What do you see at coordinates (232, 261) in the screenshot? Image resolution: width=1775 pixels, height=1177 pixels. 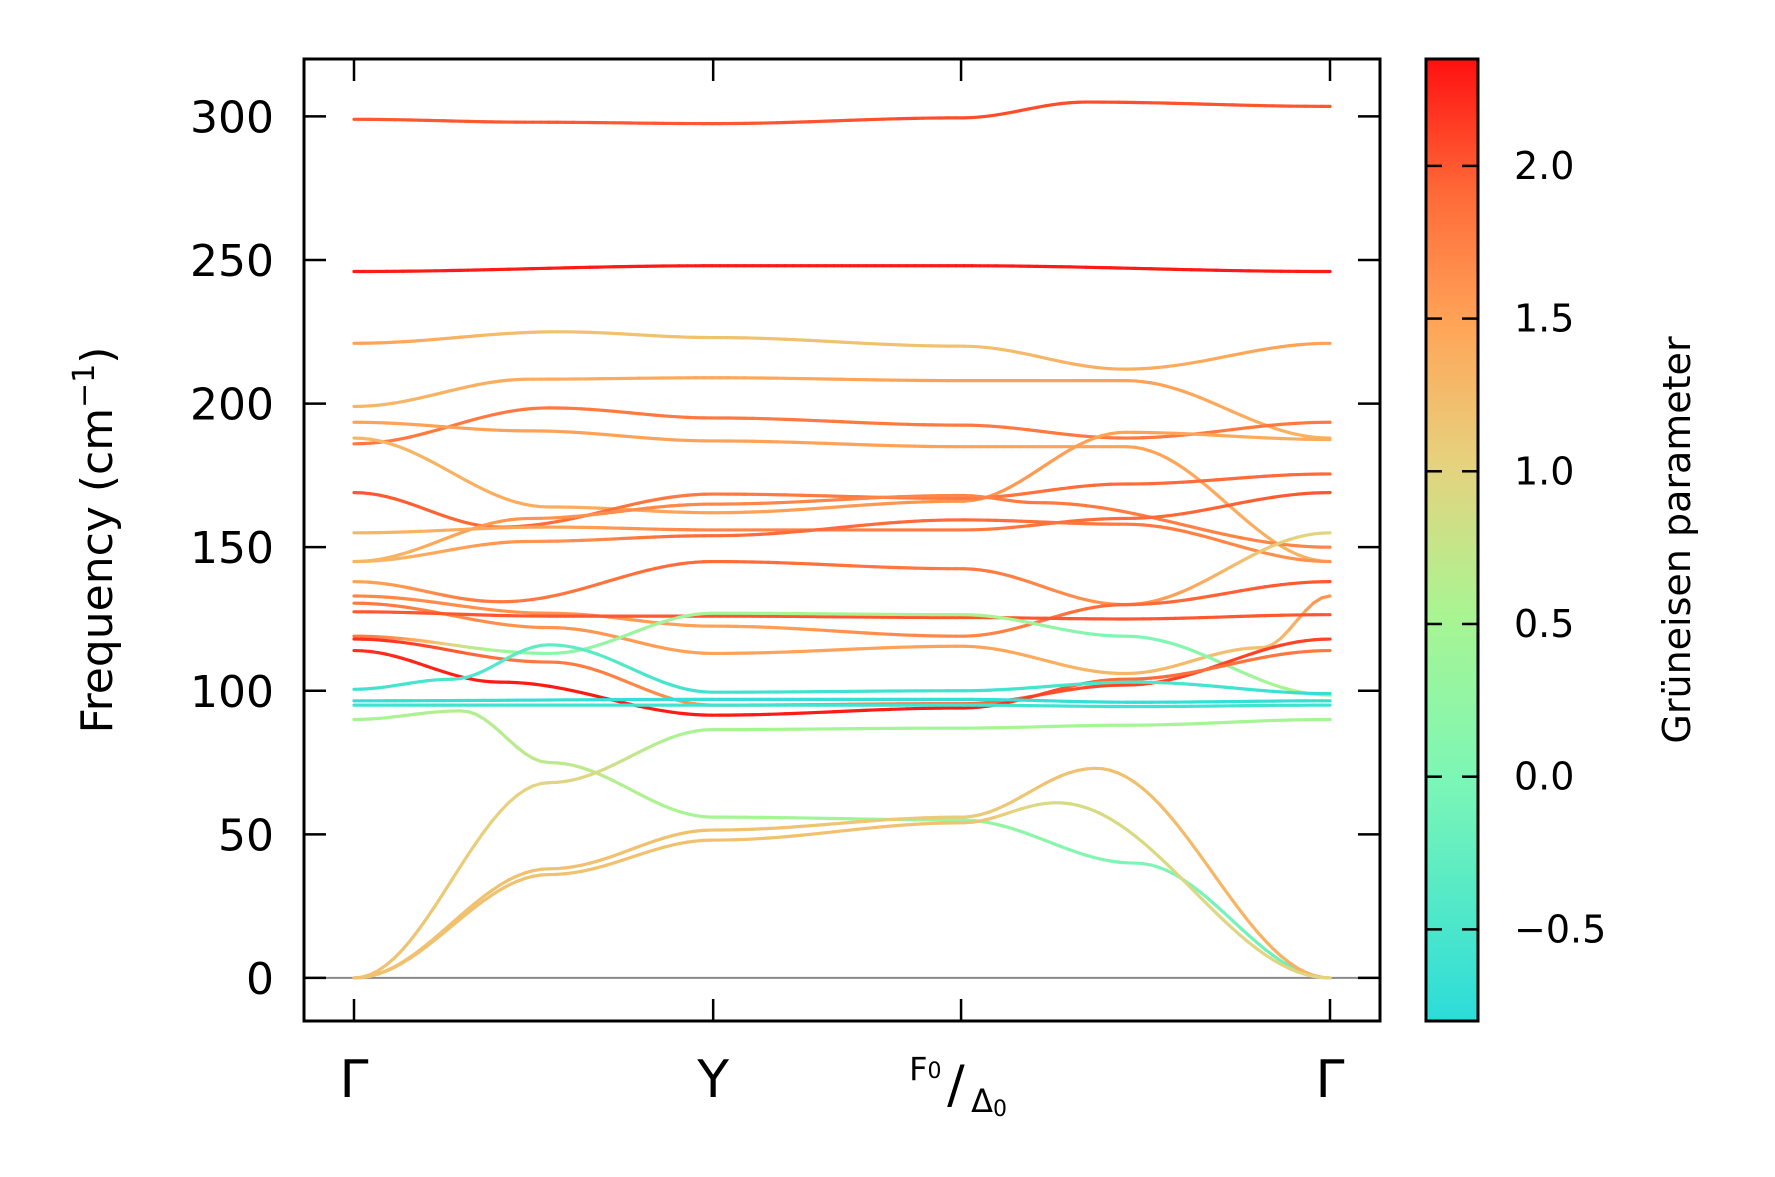 I see `y-tick-label: 250` at bounding box center [232, 261].